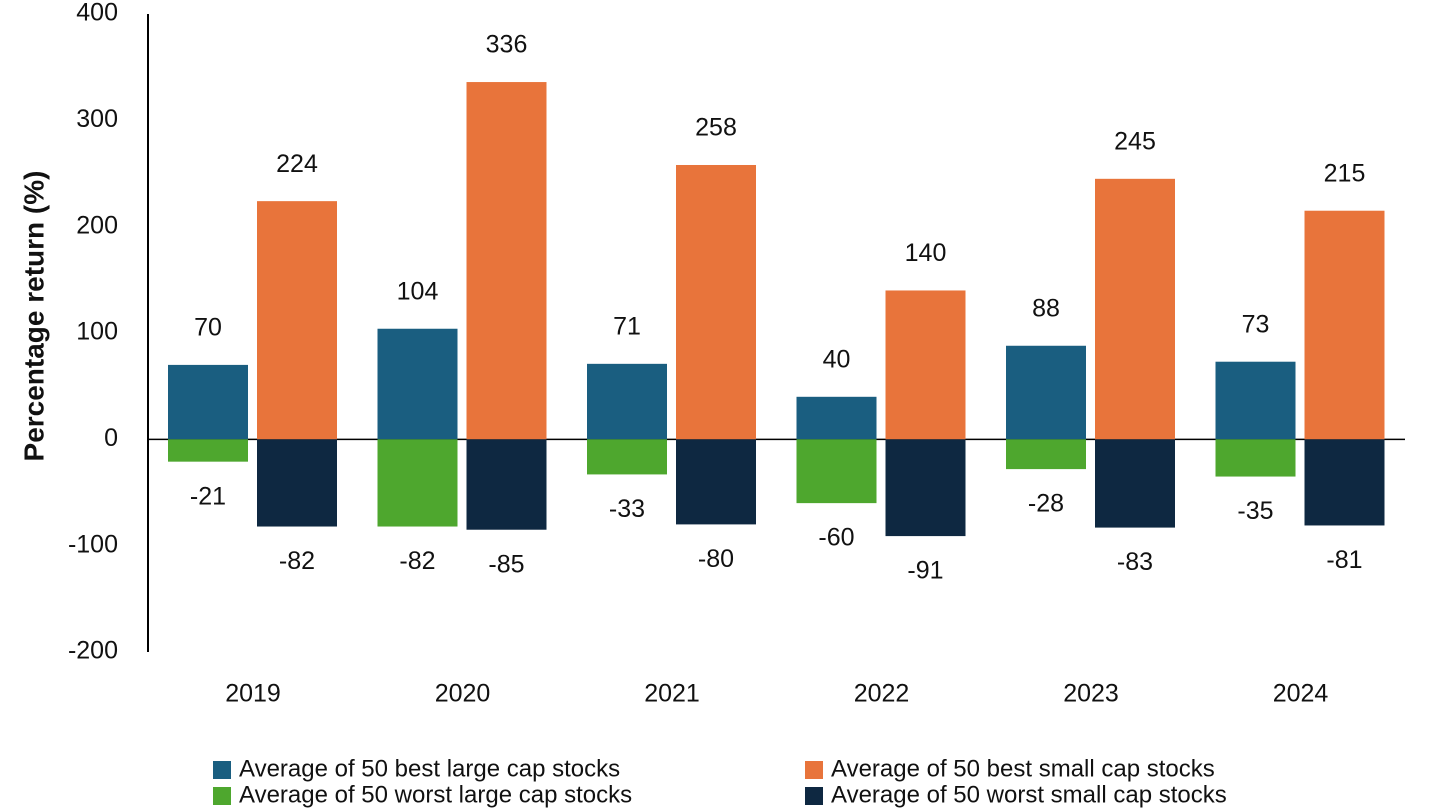 The width and height of the screenshot is (1440, 810). I want to click on y-tick-label: 300, so click(97, 119).